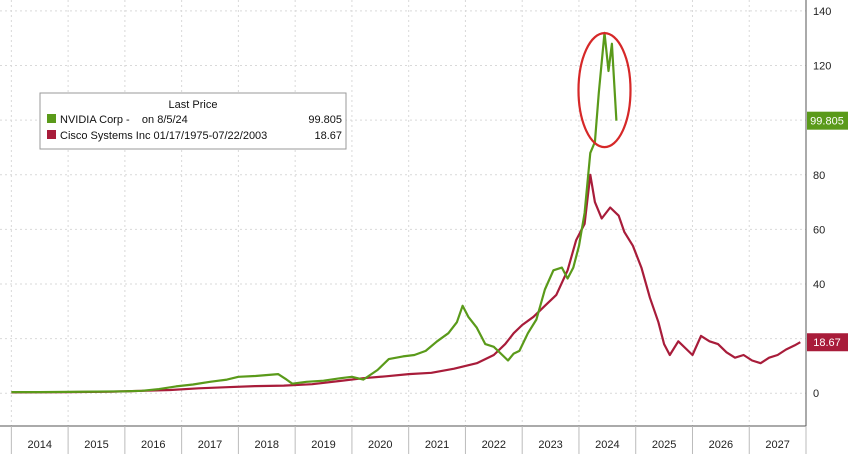  I want to click on last-value-text-cisco: 18.67, so click(827, 343).